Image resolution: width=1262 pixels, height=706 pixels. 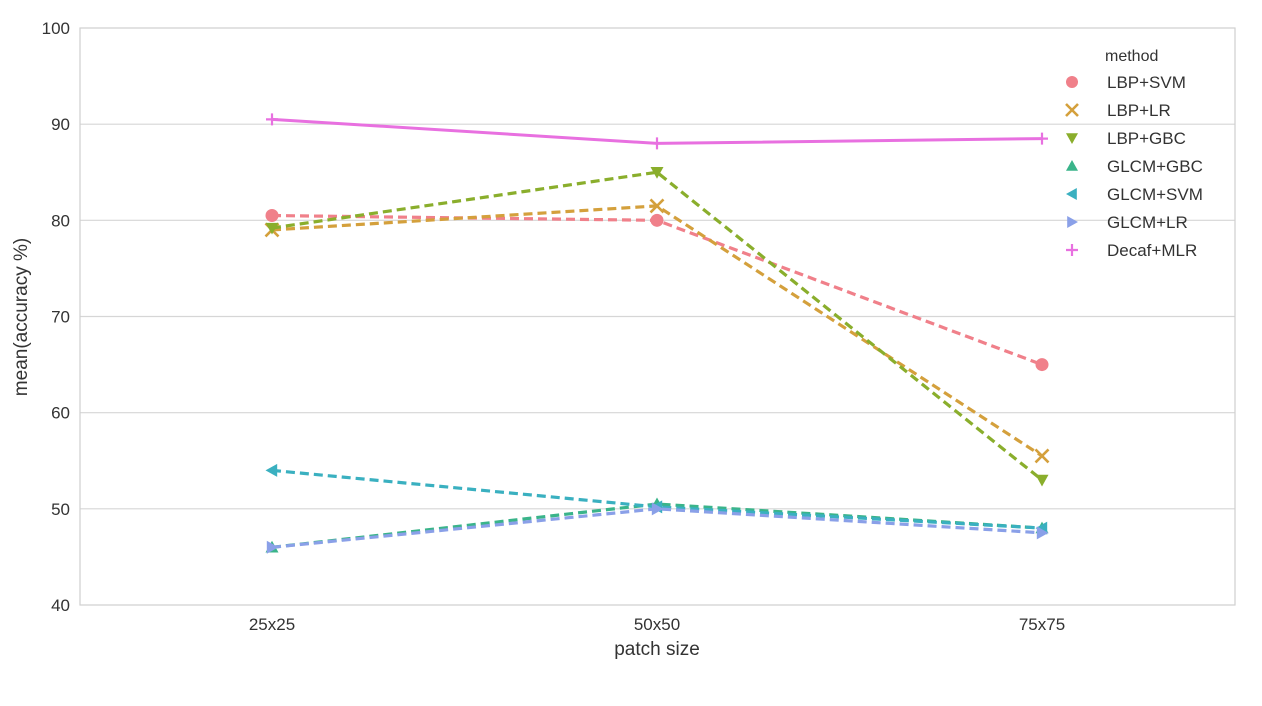 I want to click on y-tick-label: 70, so click(x=60, y=317).